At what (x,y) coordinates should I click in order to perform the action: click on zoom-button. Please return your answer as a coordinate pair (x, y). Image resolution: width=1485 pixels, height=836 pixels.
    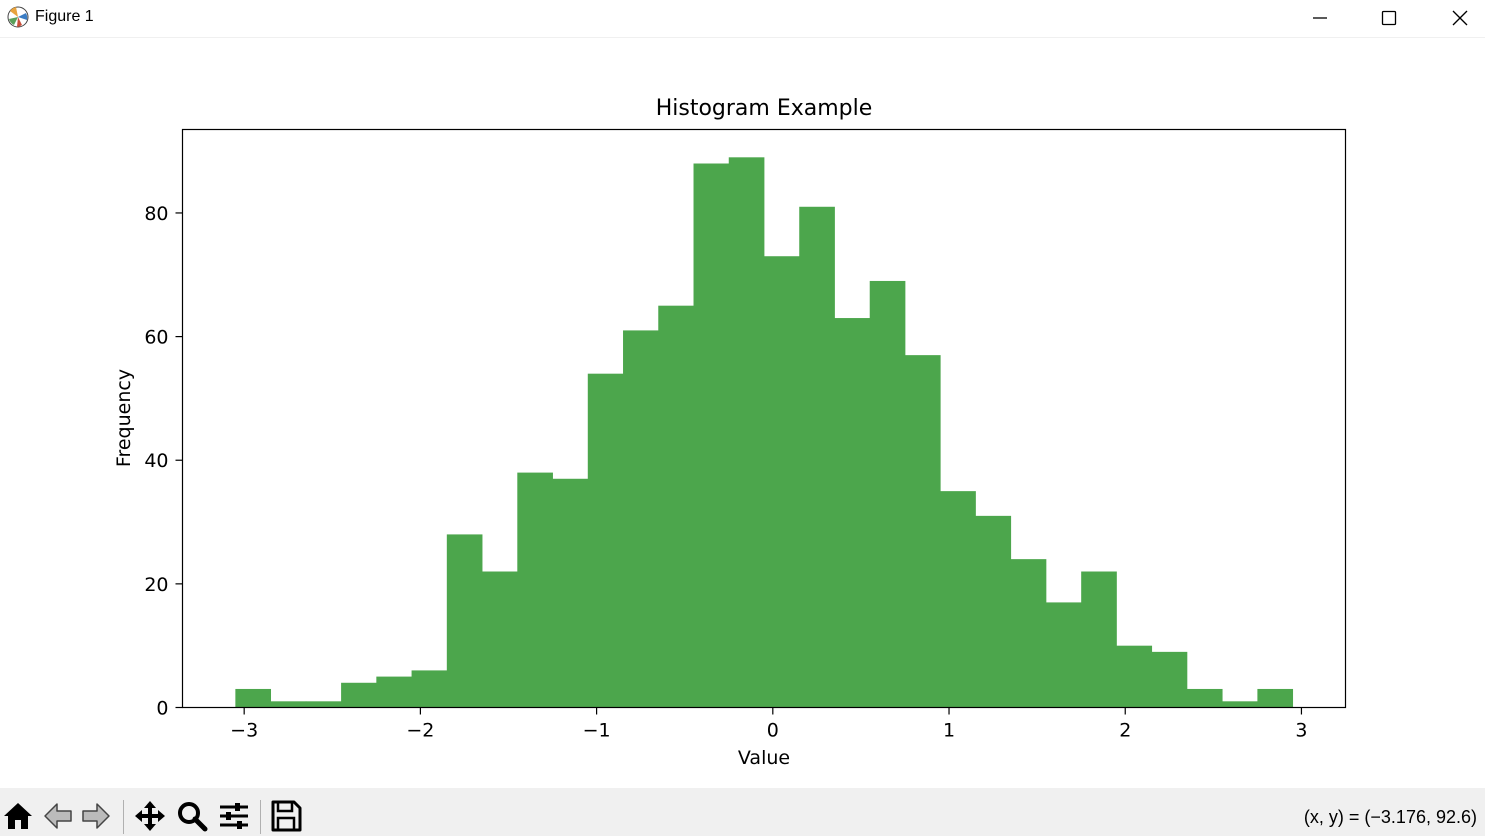
    Looking at the image, I should click on (192, 816).